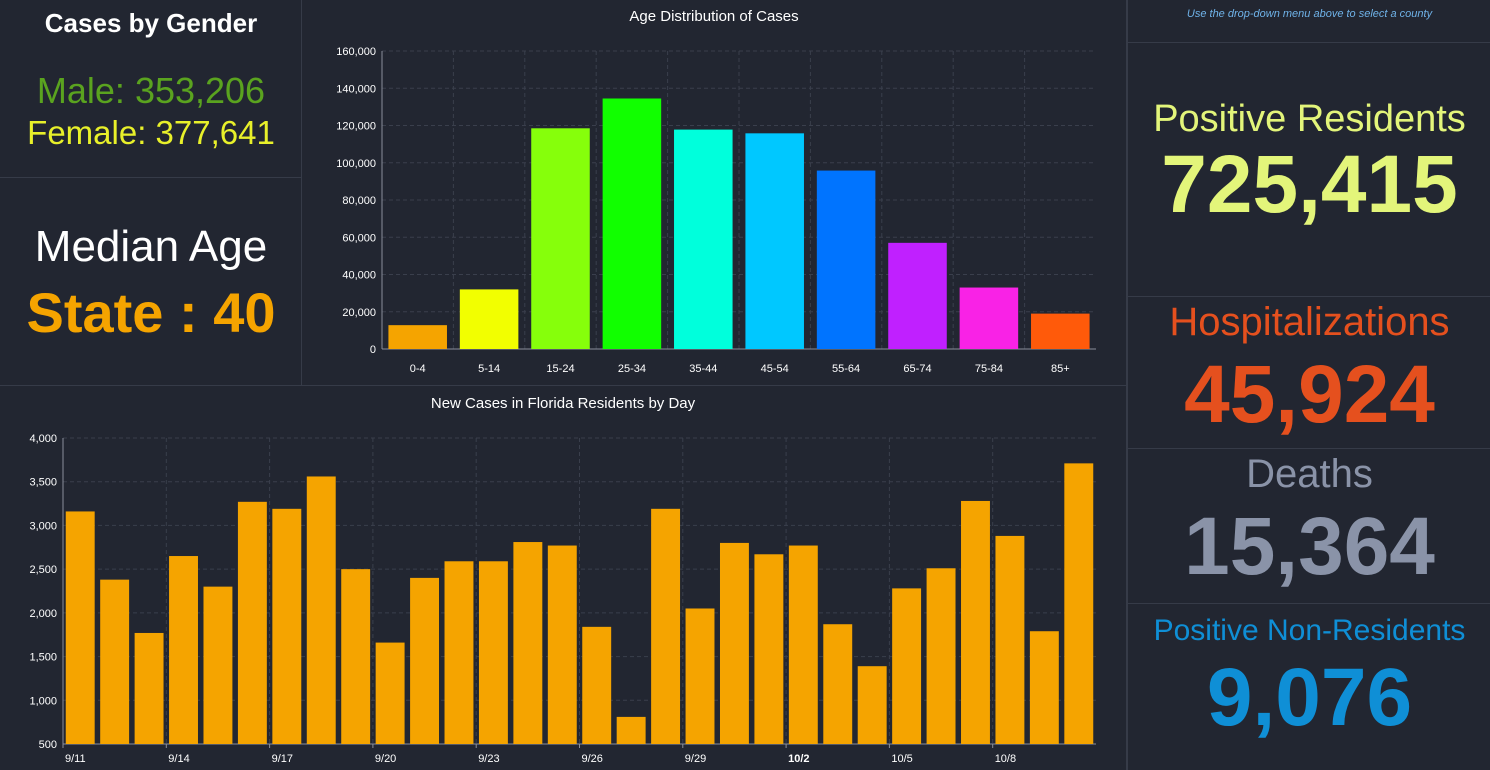 The image size is (1490, 770). I want to click on hospitalizations-value: 45,924, so click(1309, 394).